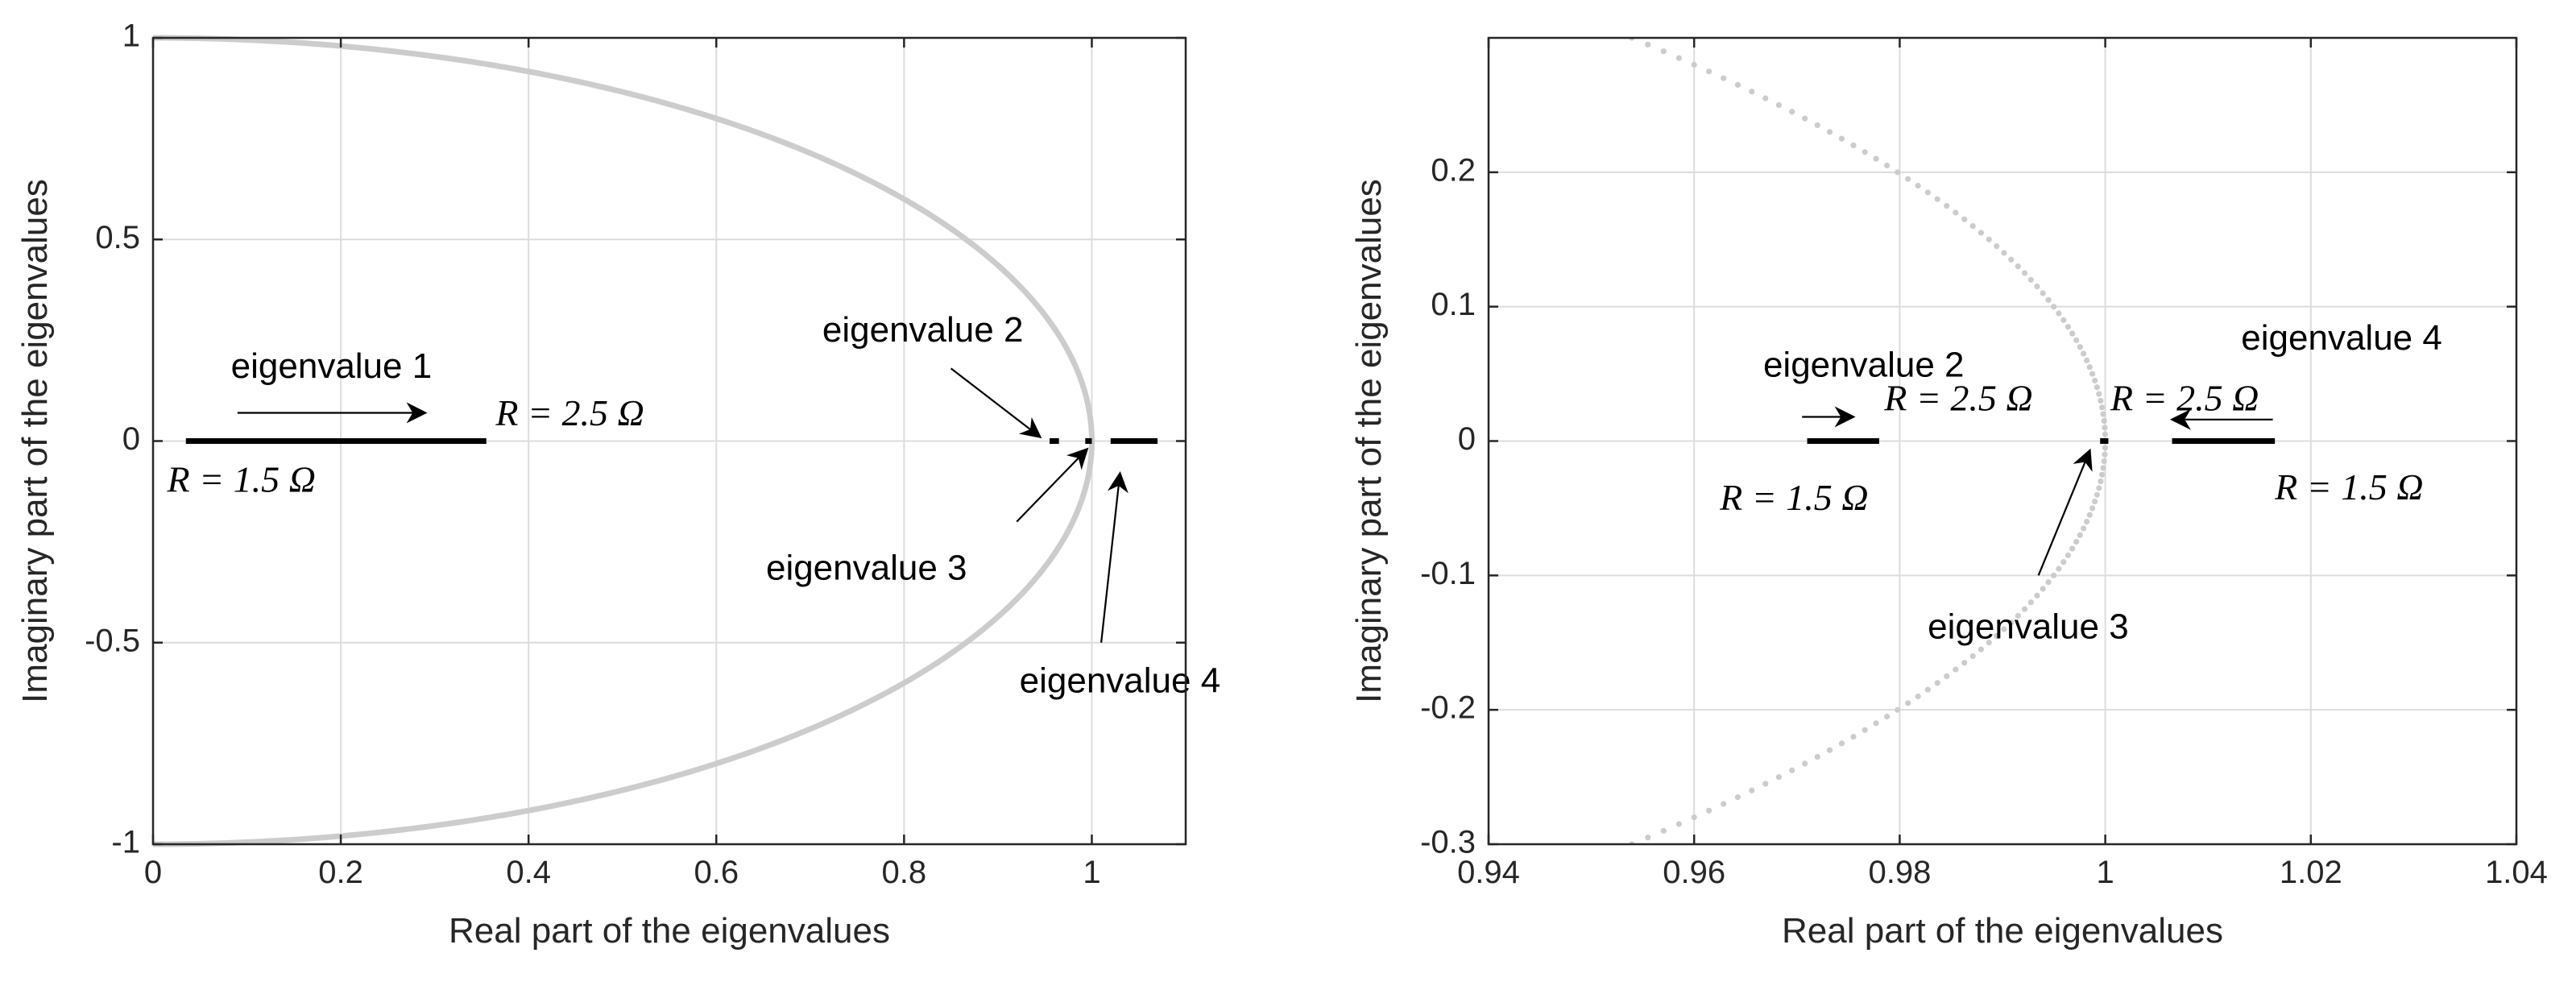 This screenshot has height=986, width=2576. I want to click on x-tick-label: 0.94, so click(1488, 872).